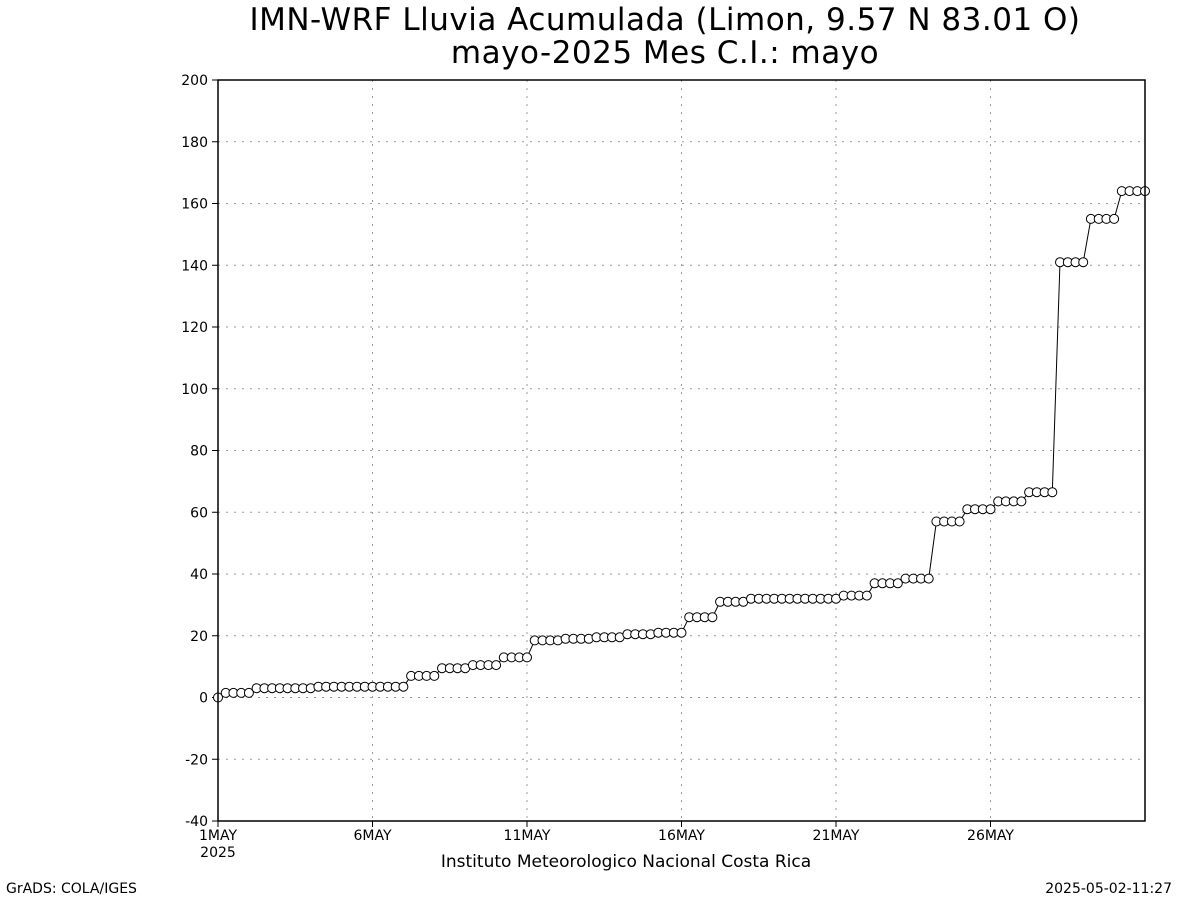 Image resolution: width=1200 pixels, height=900 pixels. I want to click on y-tick-label: 200, so click(194, 81).